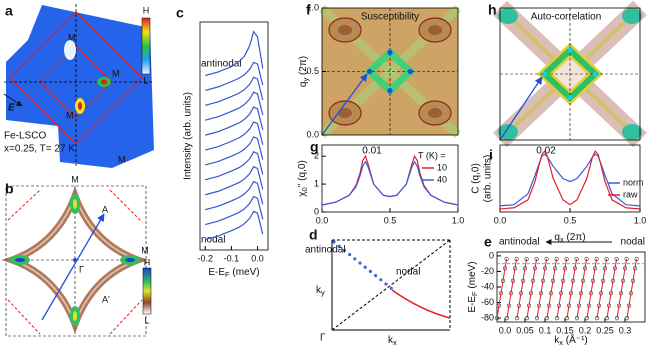 The width and height of the screenshot is (648, 347). I want to click on panel-b-image, so click(76, 261).